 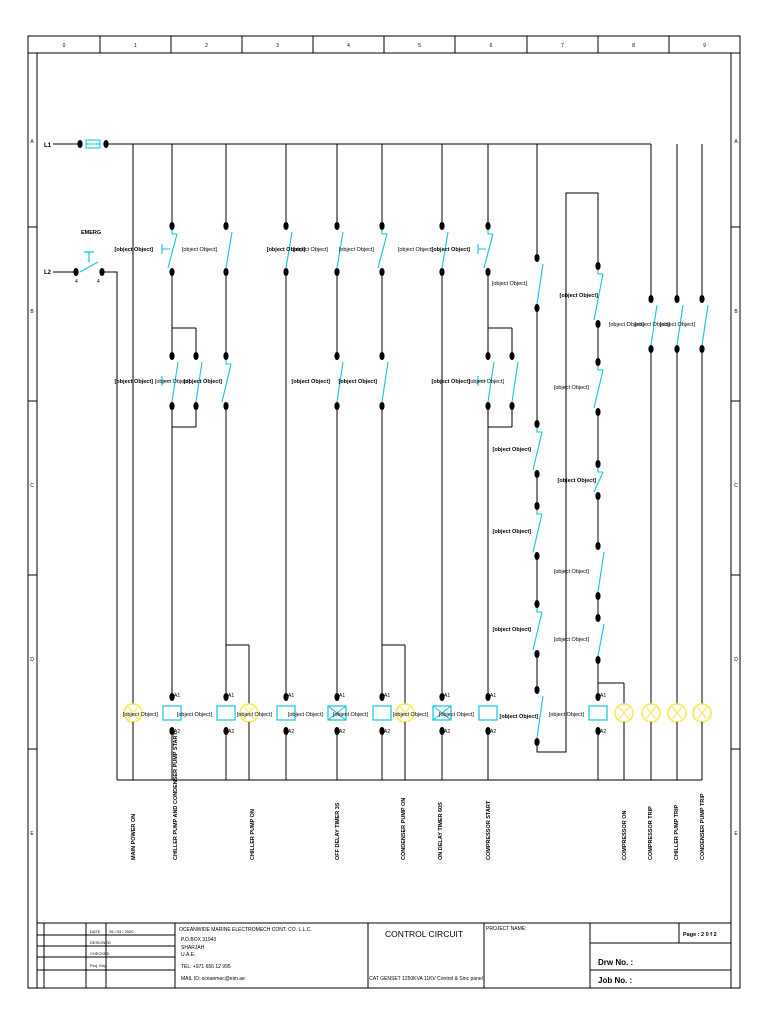 What do you see at coordinates (277, 46) in the screenshot?
I see `column-number: 3` at bounding box center [277, 46].